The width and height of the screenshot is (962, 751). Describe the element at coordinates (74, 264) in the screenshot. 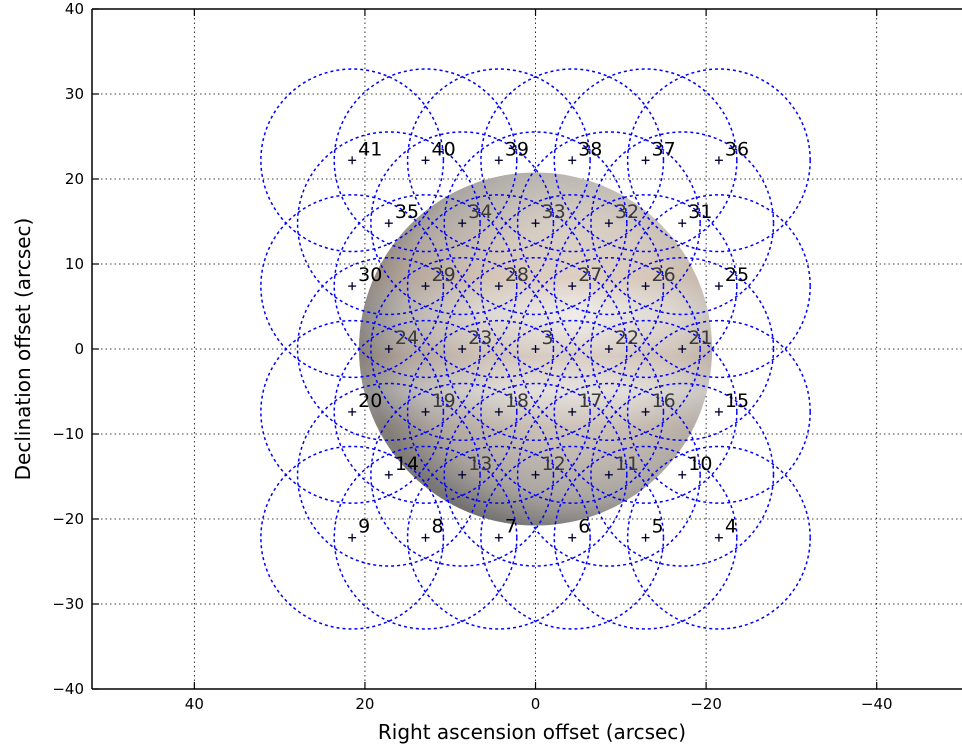

I see `y-tick-label: 10` at that location.